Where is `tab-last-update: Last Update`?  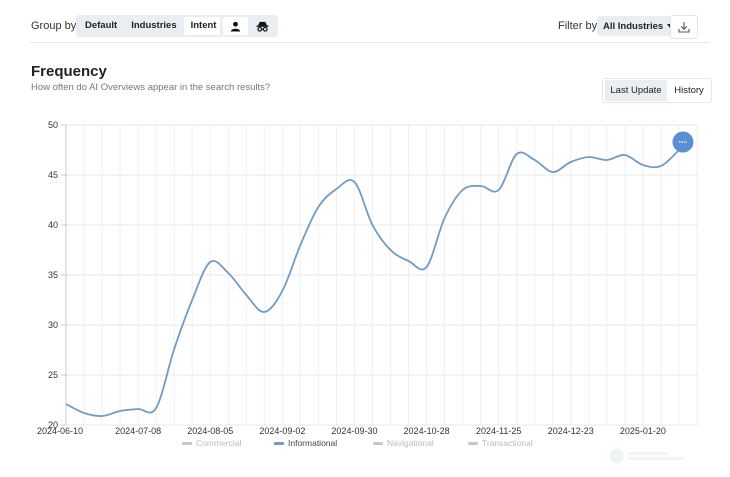 tab-last-update: Last Update is located at coordinates (636, 90).